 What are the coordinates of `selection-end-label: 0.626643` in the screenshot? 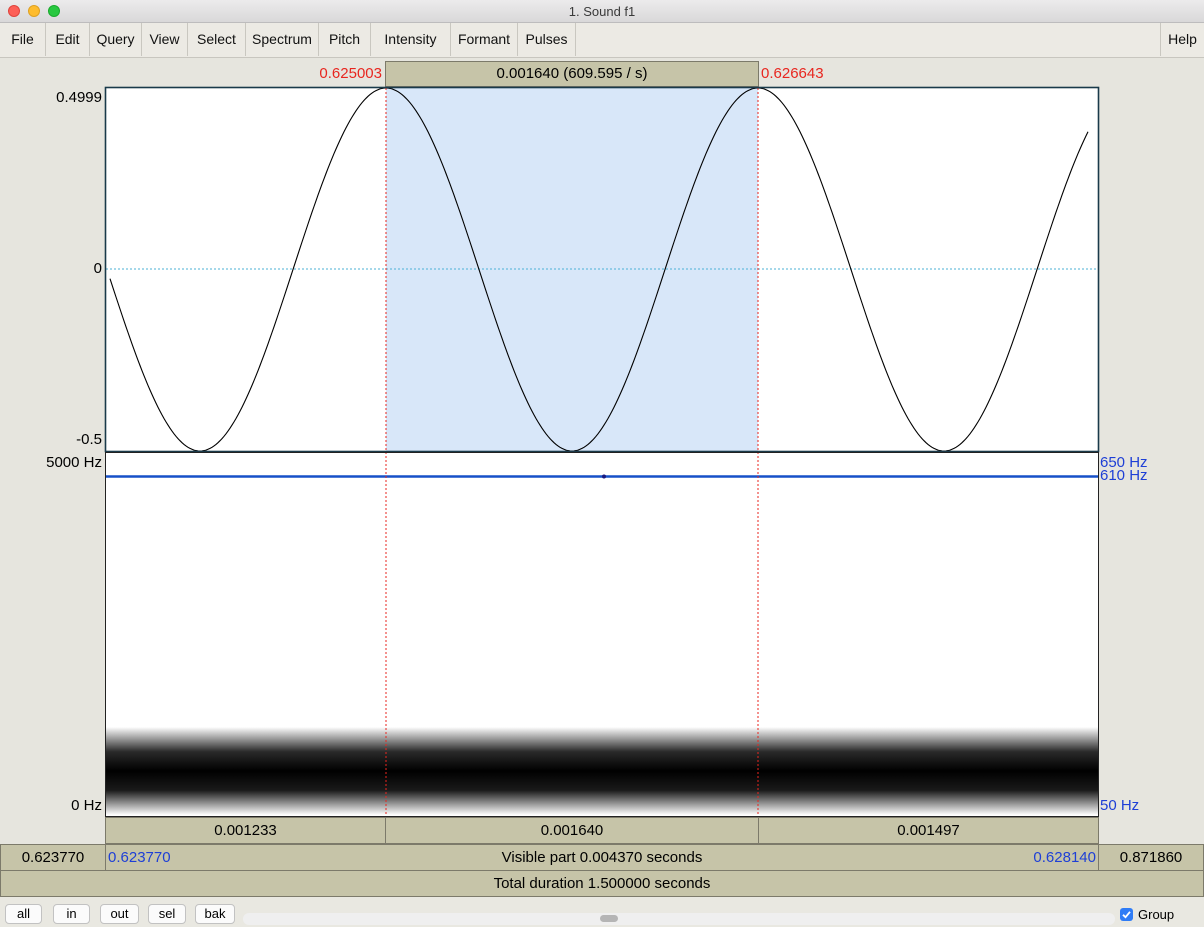 It's located at (792, 73).